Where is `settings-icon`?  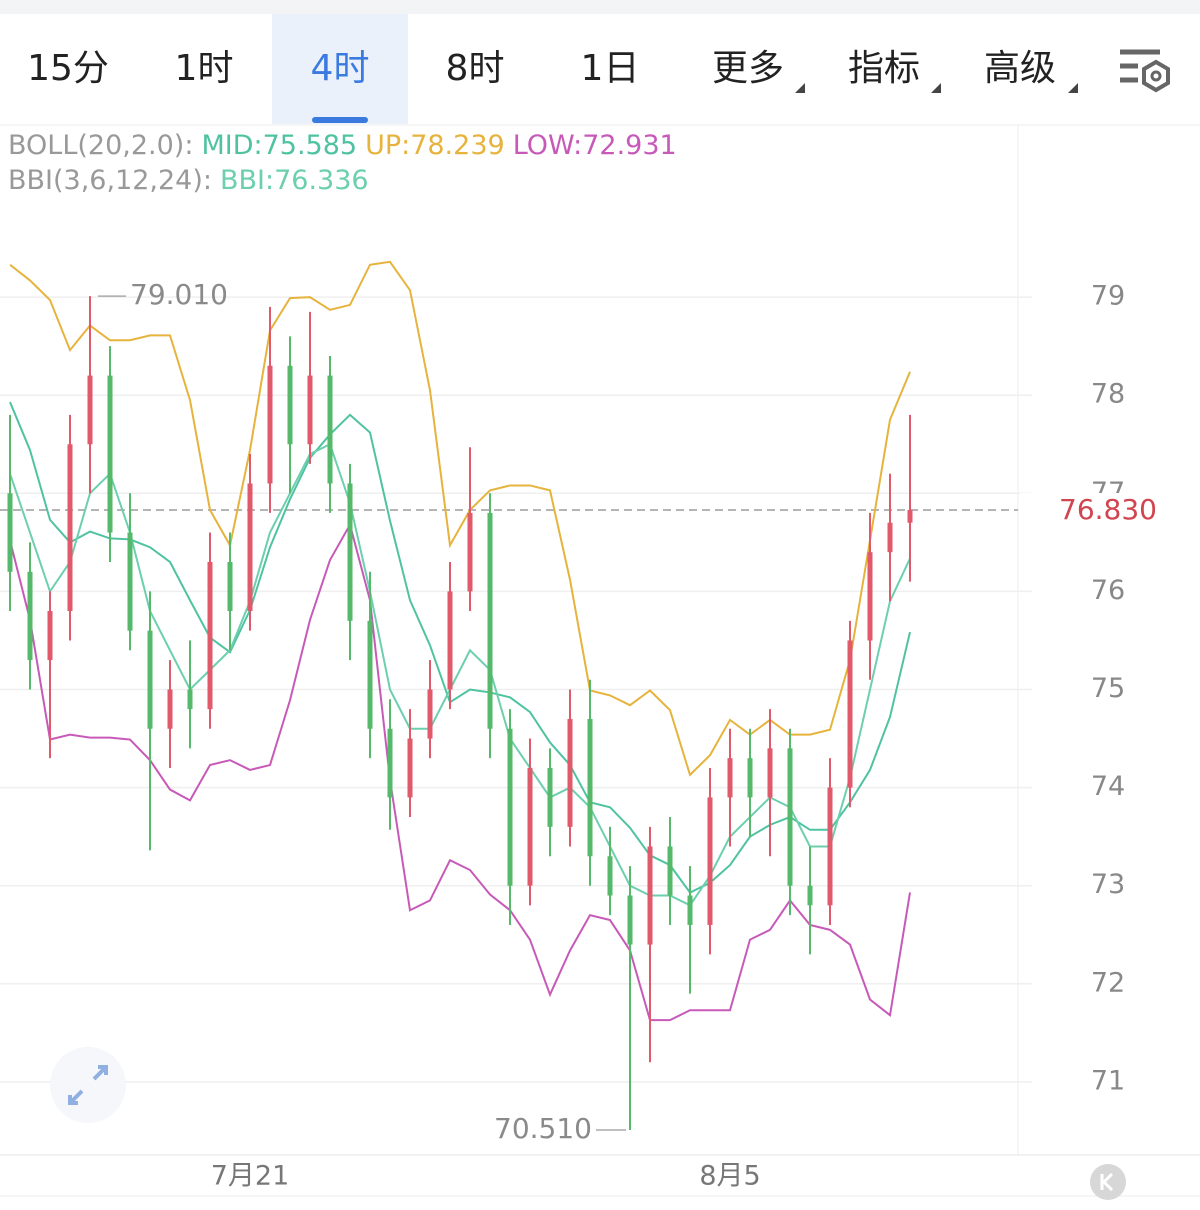
settings-icon is located at coordinates (1145, 71).